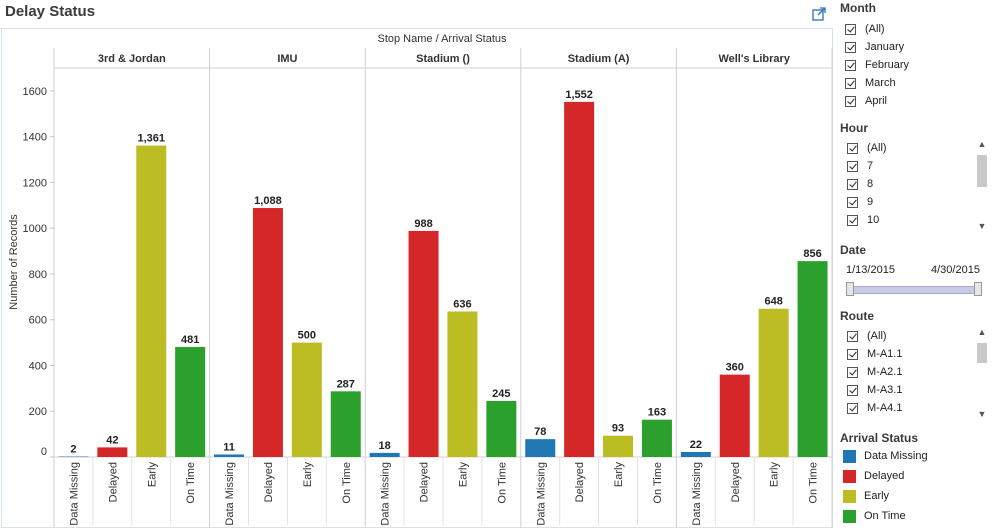  What do you see at coordinates (853, 250) in the screenshot?
I see `date-filter-title: Date` at bounding box center [853, 250].